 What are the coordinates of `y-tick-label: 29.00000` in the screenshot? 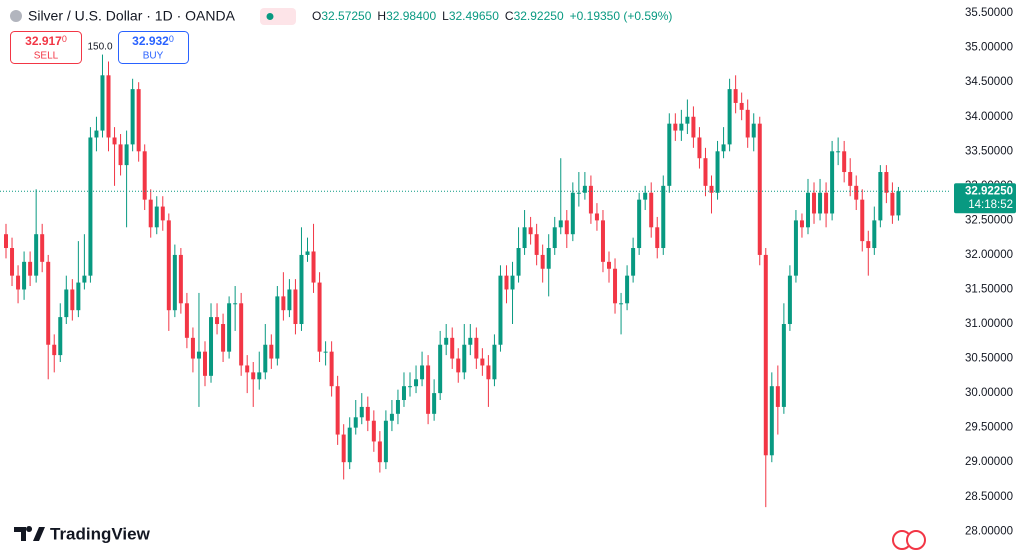 It's located at (989, 462).